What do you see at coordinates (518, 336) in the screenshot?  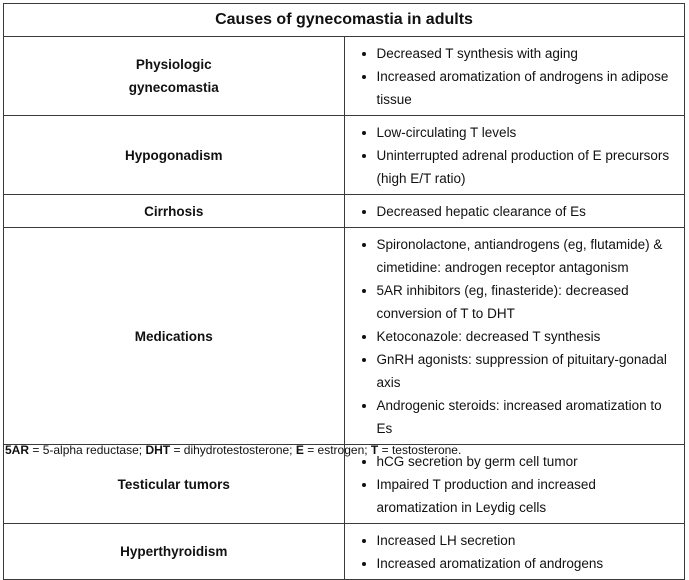 I see `list-item: Ketoconazole: decreased T synthesis` at bounding box center [518, 336].